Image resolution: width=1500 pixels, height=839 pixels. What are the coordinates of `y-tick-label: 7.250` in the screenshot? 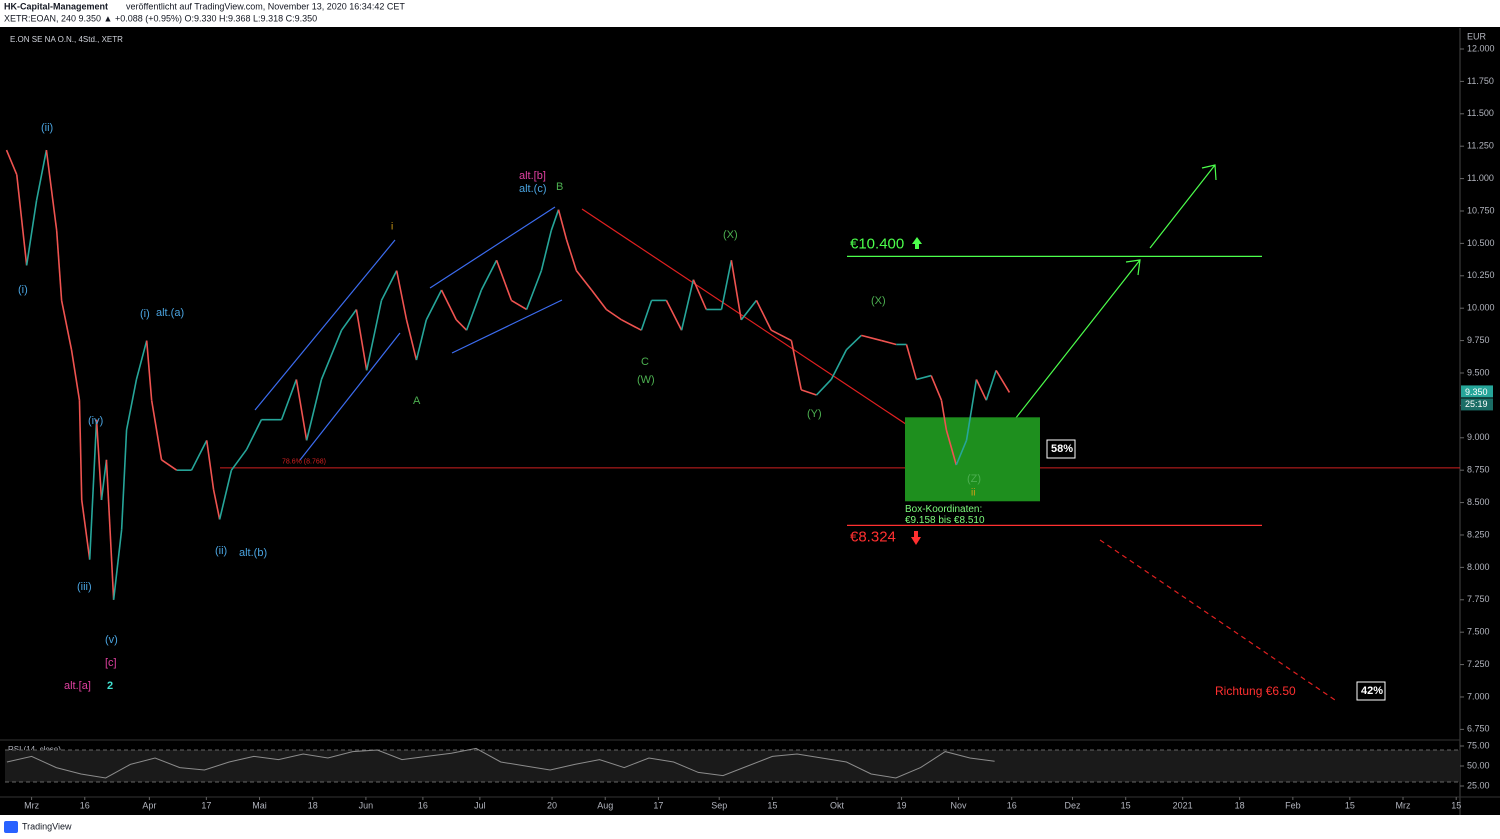 It's located at (1478, 664).